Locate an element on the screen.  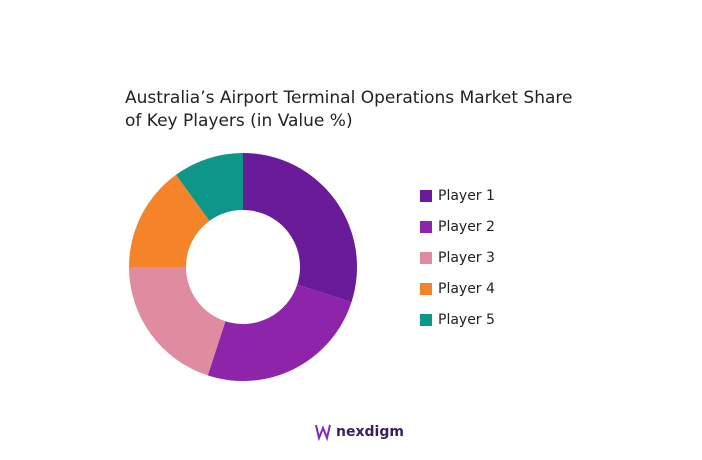
legend-label: Player 3 is located at coordinates (466, 258).